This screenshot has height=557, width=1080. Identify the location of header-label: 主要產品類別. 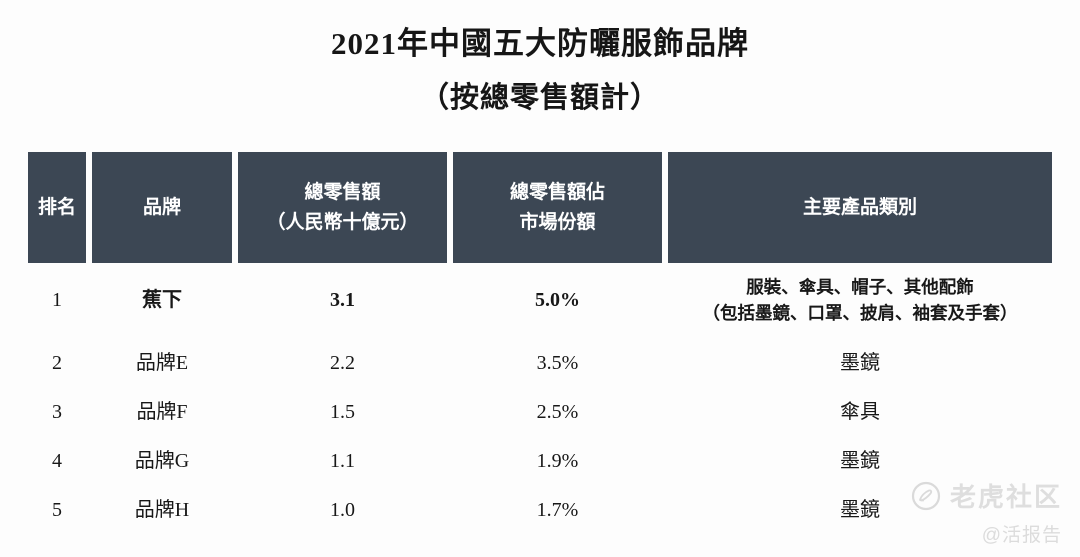
(859, 207).